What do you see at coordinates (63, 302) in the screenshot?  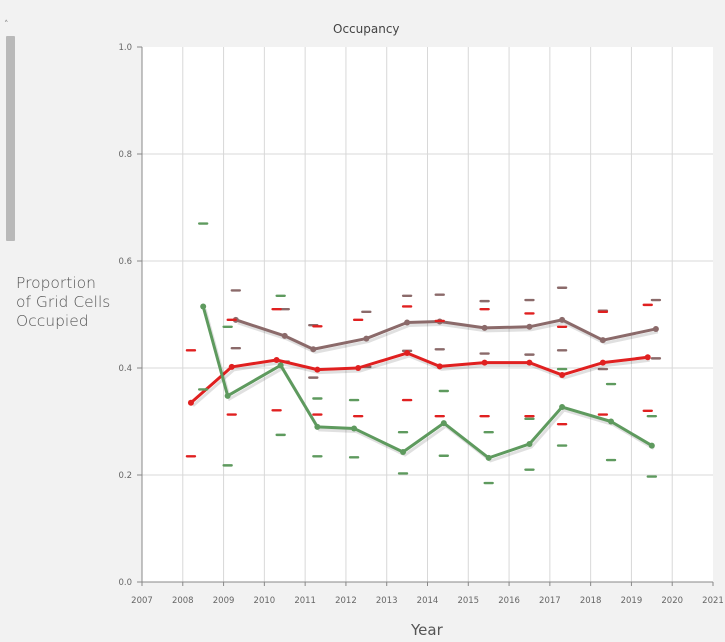 I see `y-axis-label: Proportion of Grid Cells Occupied` at bounding box center [63, 302].